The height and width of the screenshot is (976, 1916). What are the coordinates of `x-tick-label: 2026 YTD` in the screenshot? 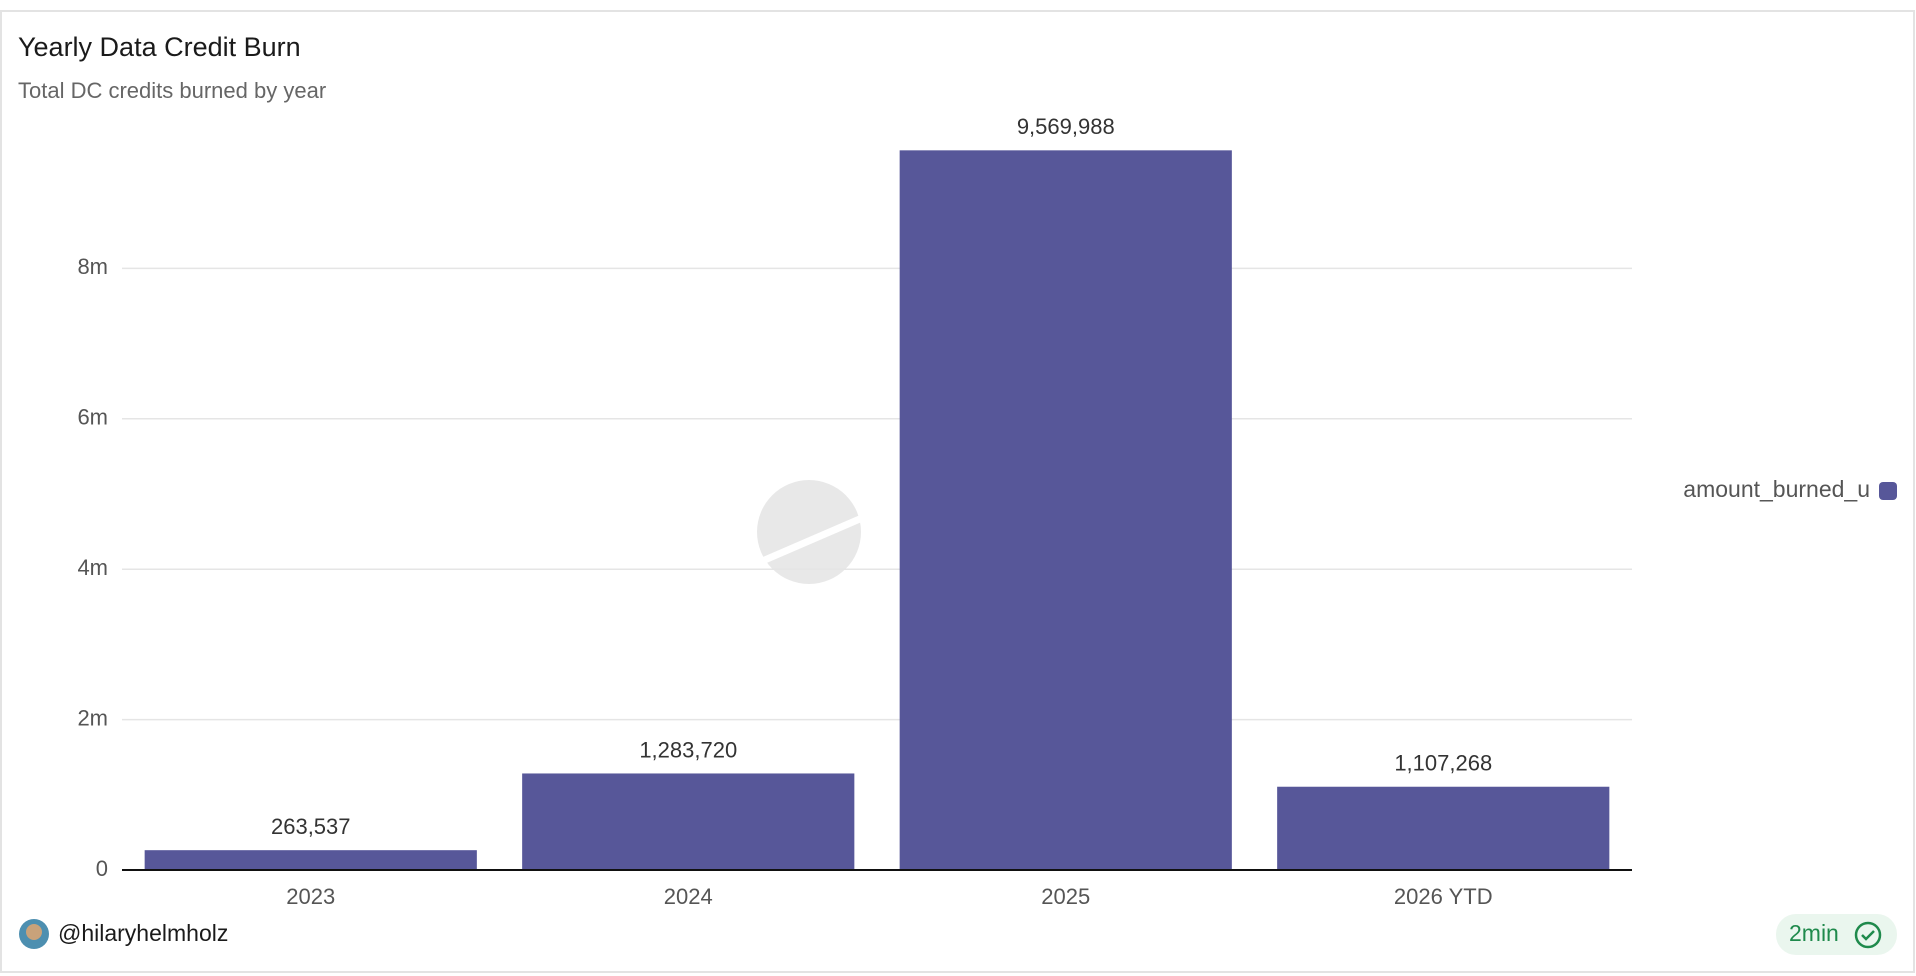 It's located at (1443, 896).